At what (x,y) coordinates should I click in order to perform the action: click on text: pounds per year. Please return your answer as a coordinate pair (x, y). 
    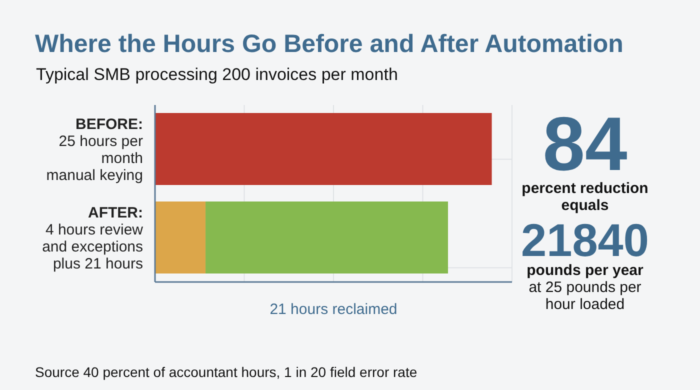
    Looking at the image, I should click on (585, 270).